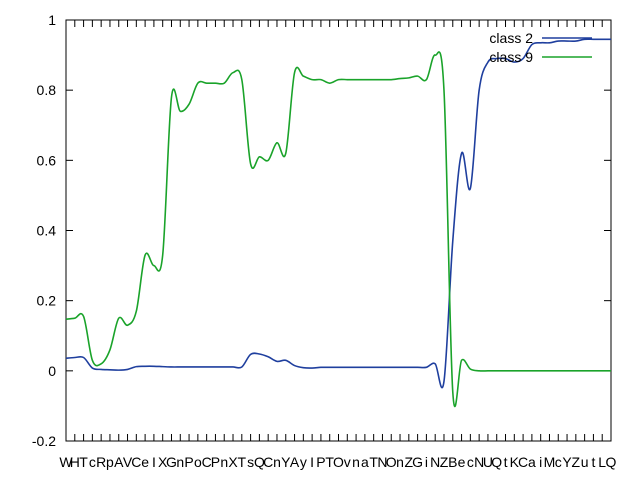 The height and width of the screenshot is (480, 640). Describe the element at coordinates (66, 462) in the screenshot. I see `x-tick-label: W` at that location.